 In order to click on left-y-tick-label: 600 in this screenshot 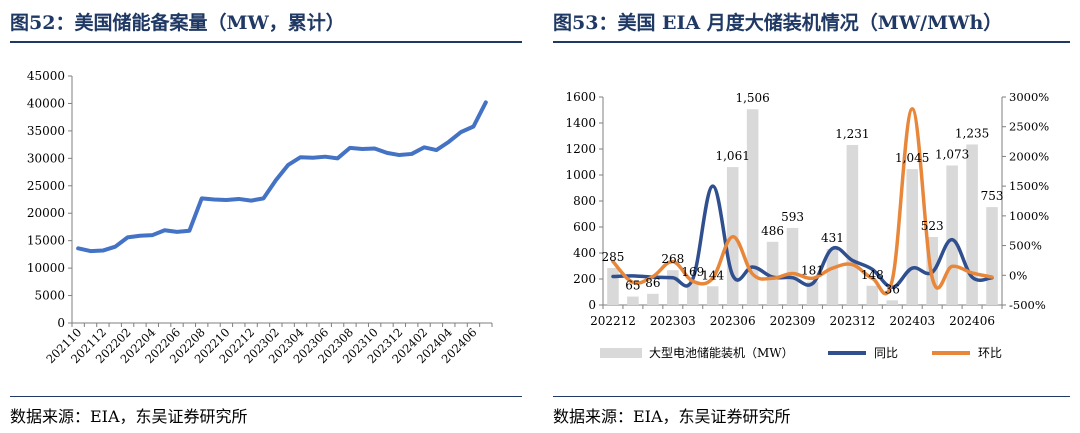, I will do `click(584, 227)`.